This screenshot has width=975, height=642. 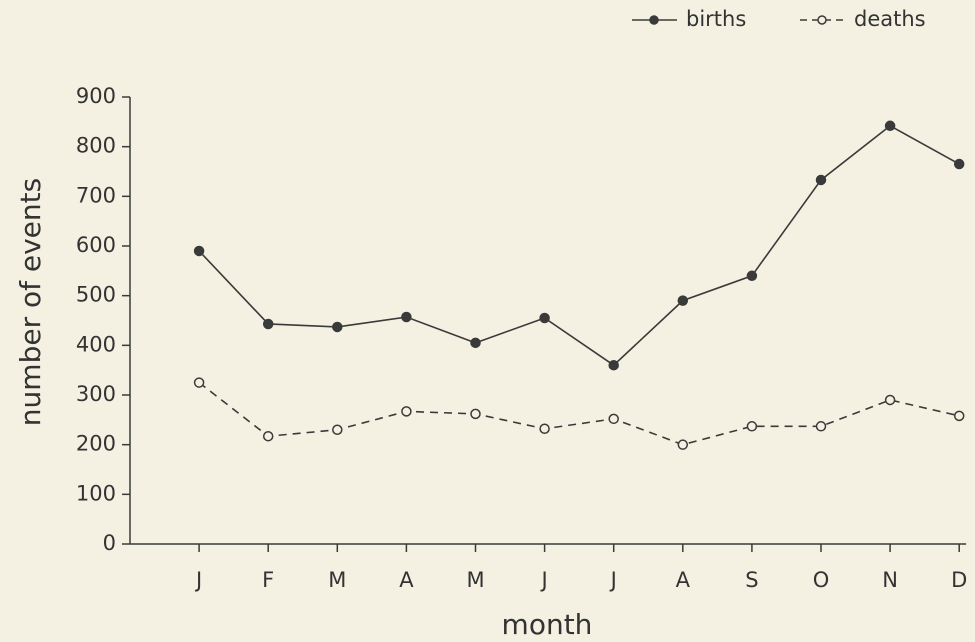 What do you see at coordinates (96, 195) in the screenshot?
I see `y-tick-label: 700` at bounding box center [96, 195].